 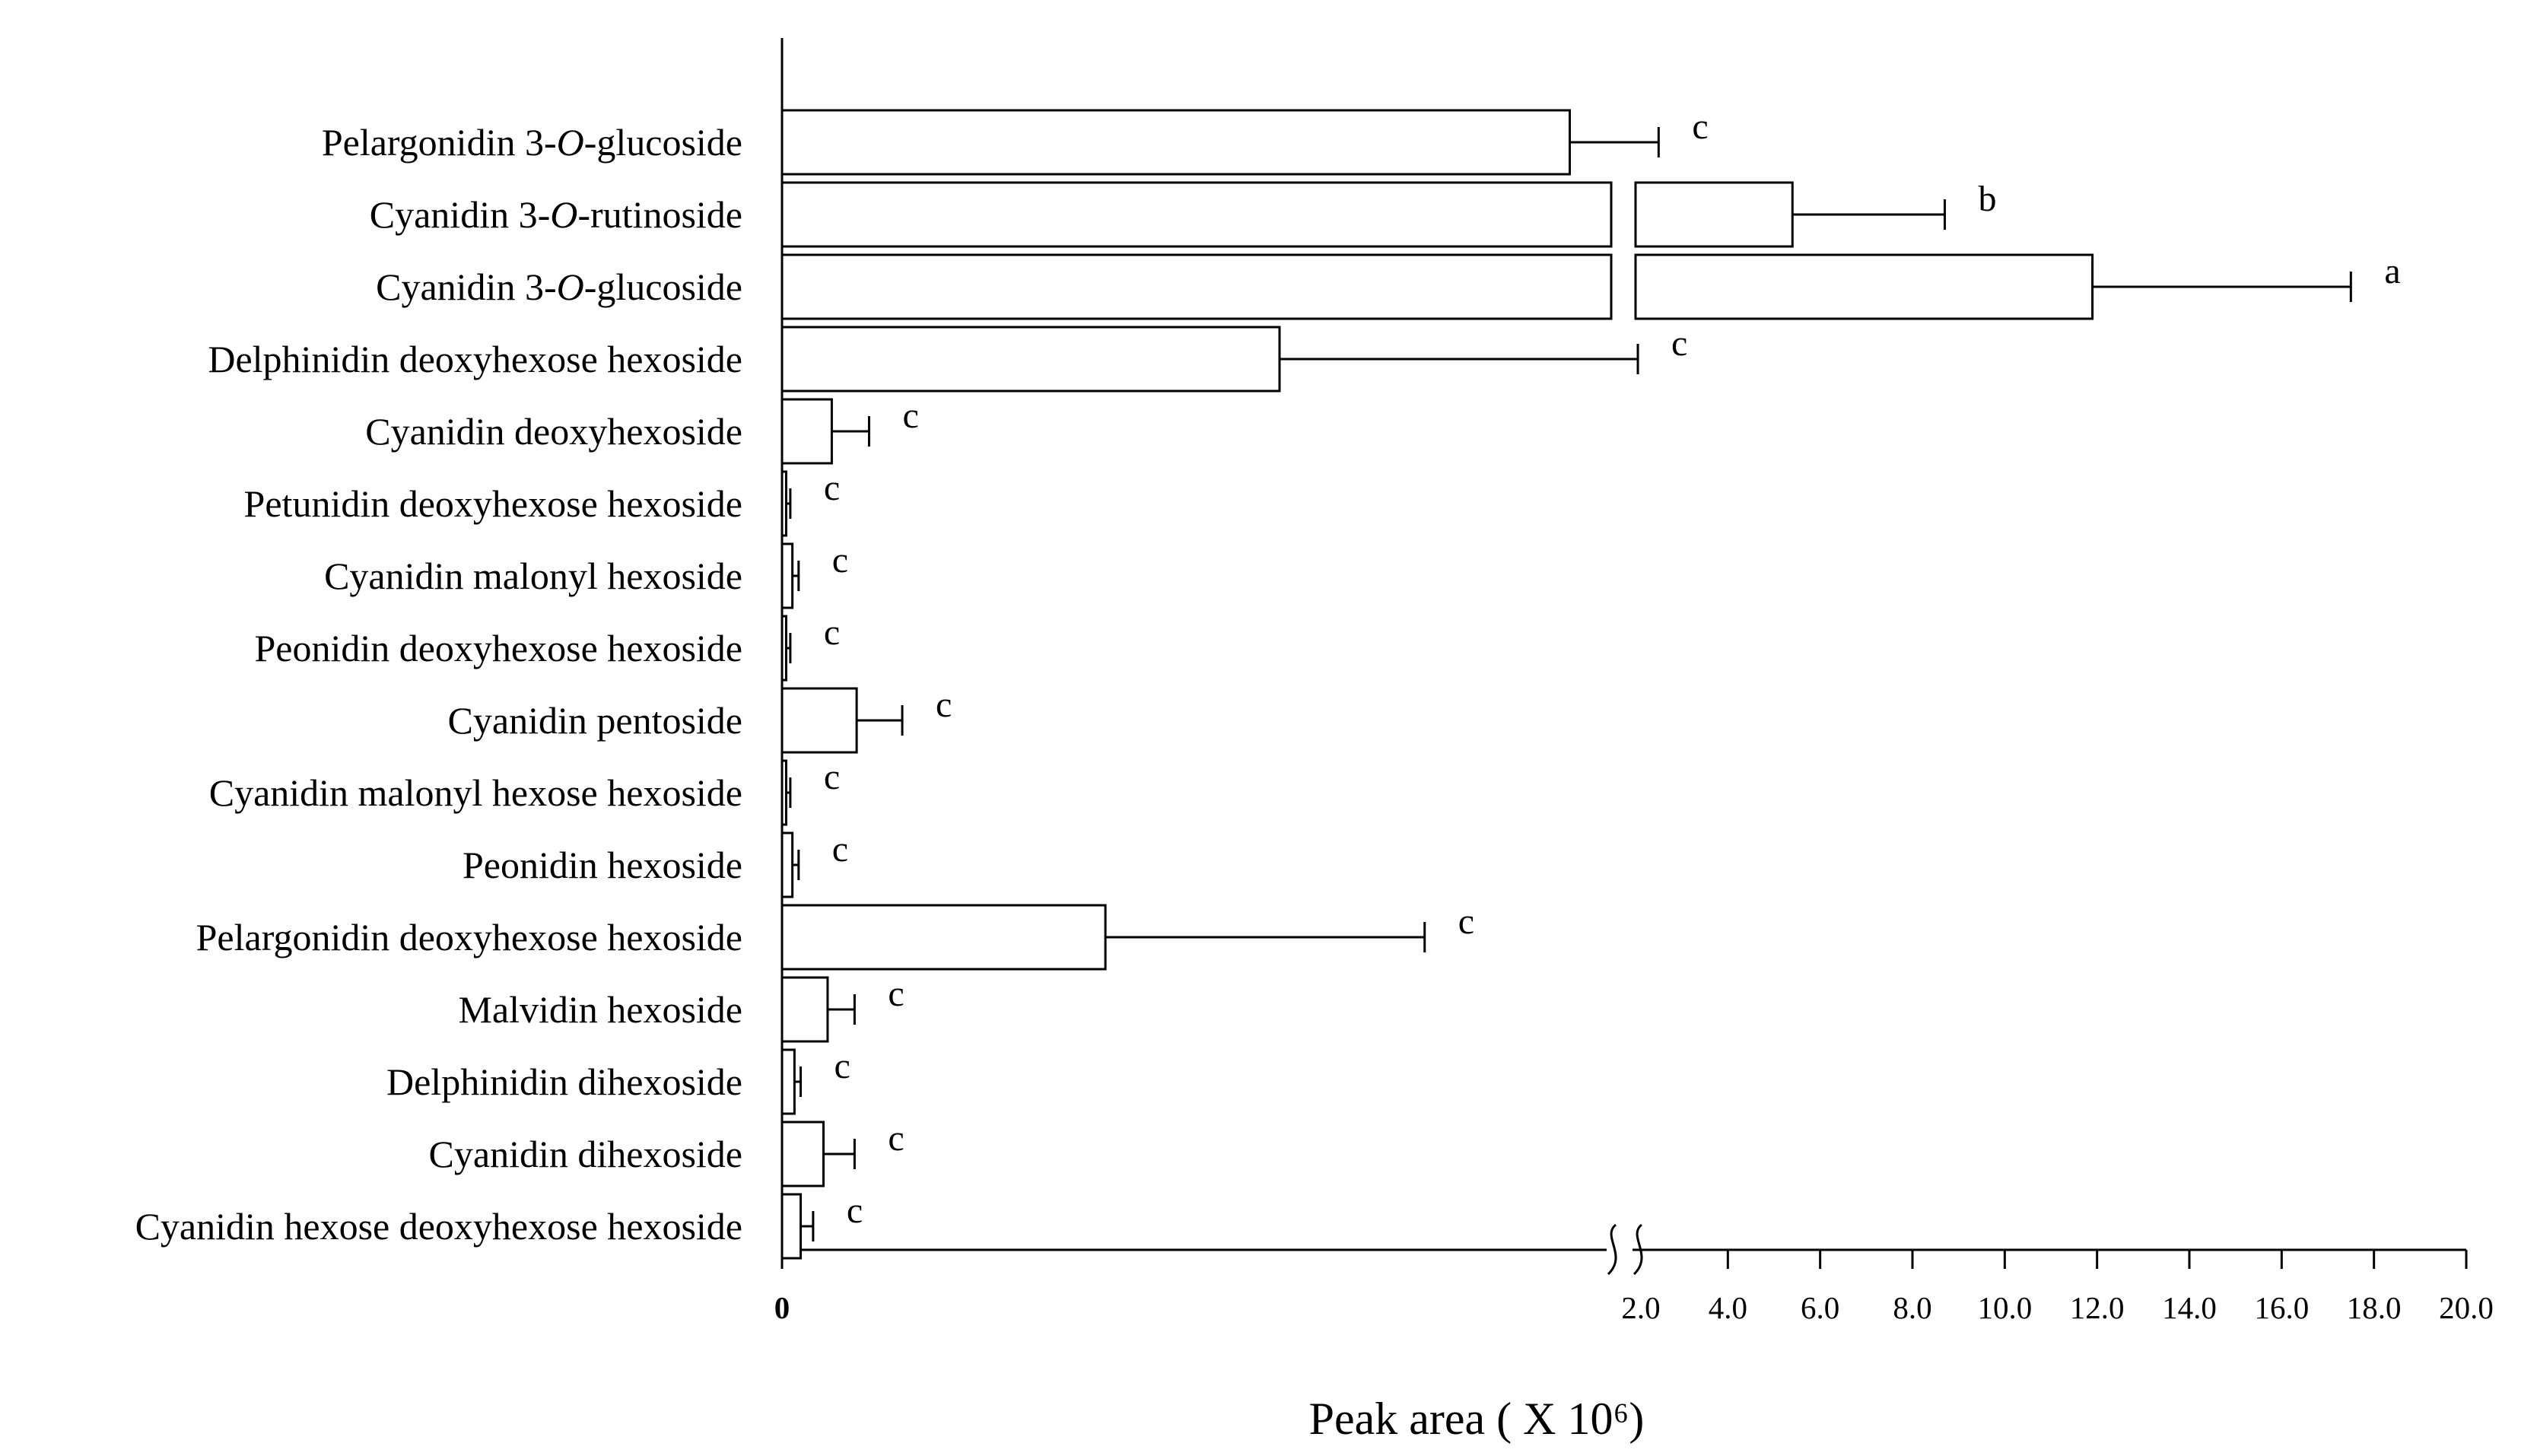 What do you see at coordinates (602, 865) in the screenshot?
I see `category-label: Peonidin hexoside` at bounding box center [602, 865].